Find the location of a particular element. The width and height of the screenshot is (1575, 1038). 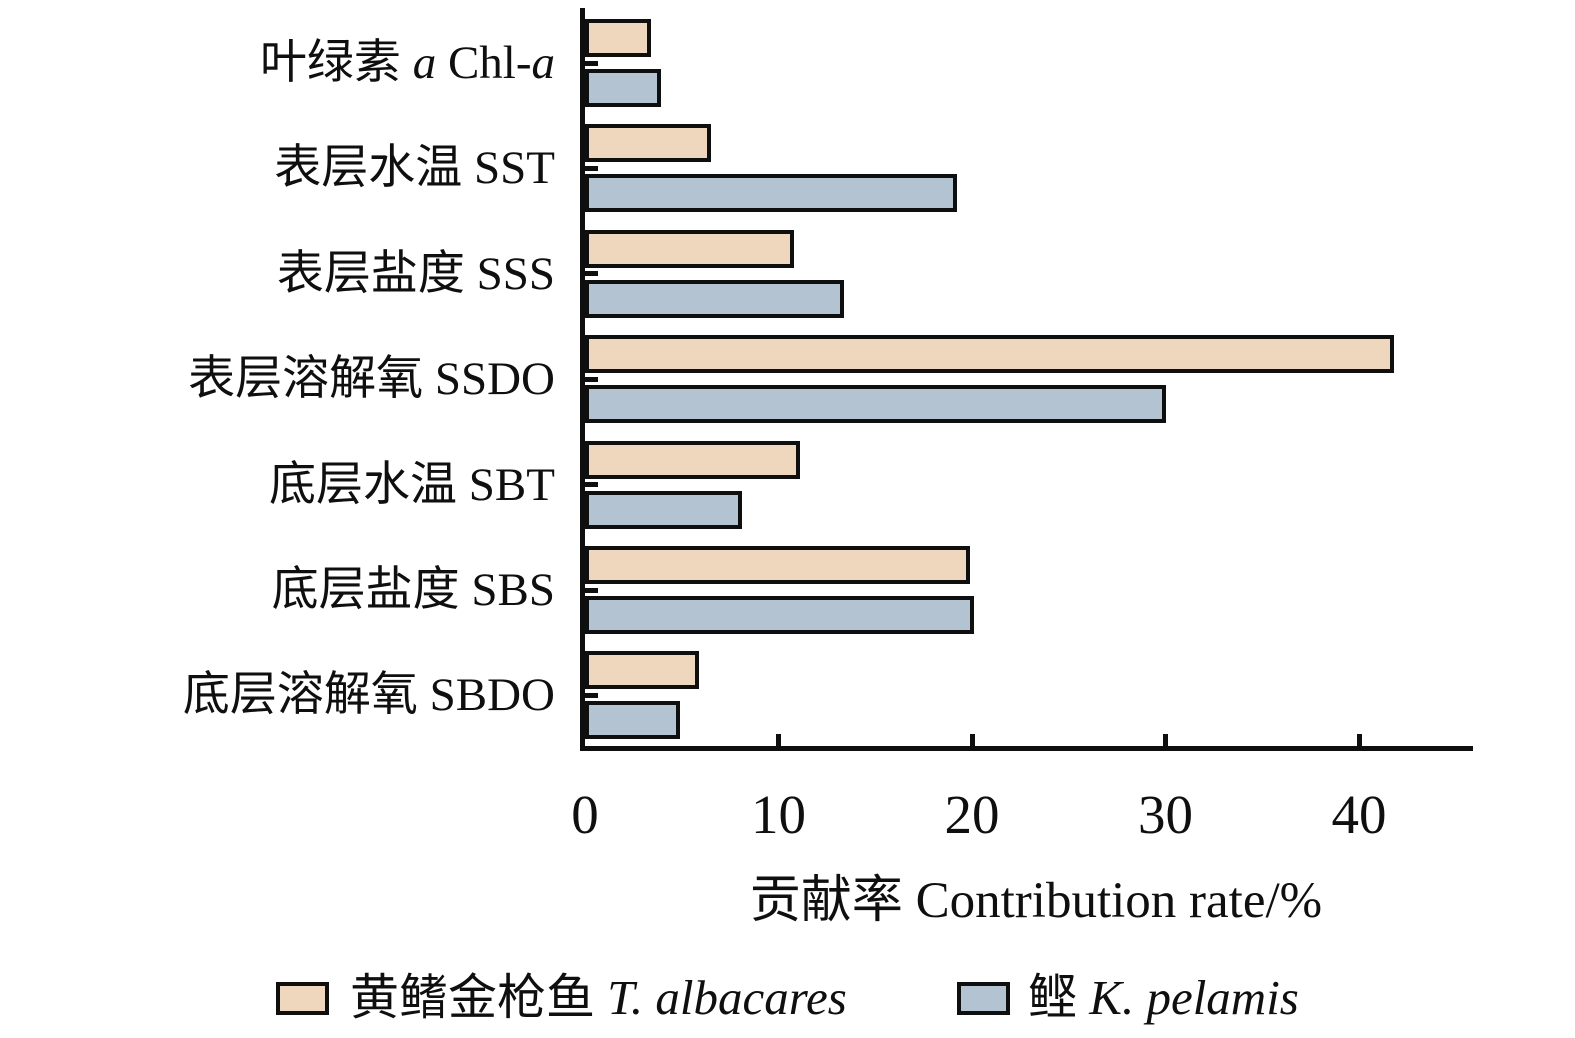

category-label-6: 底层溶解氧 SBDO is located at coordinates (369, 695).